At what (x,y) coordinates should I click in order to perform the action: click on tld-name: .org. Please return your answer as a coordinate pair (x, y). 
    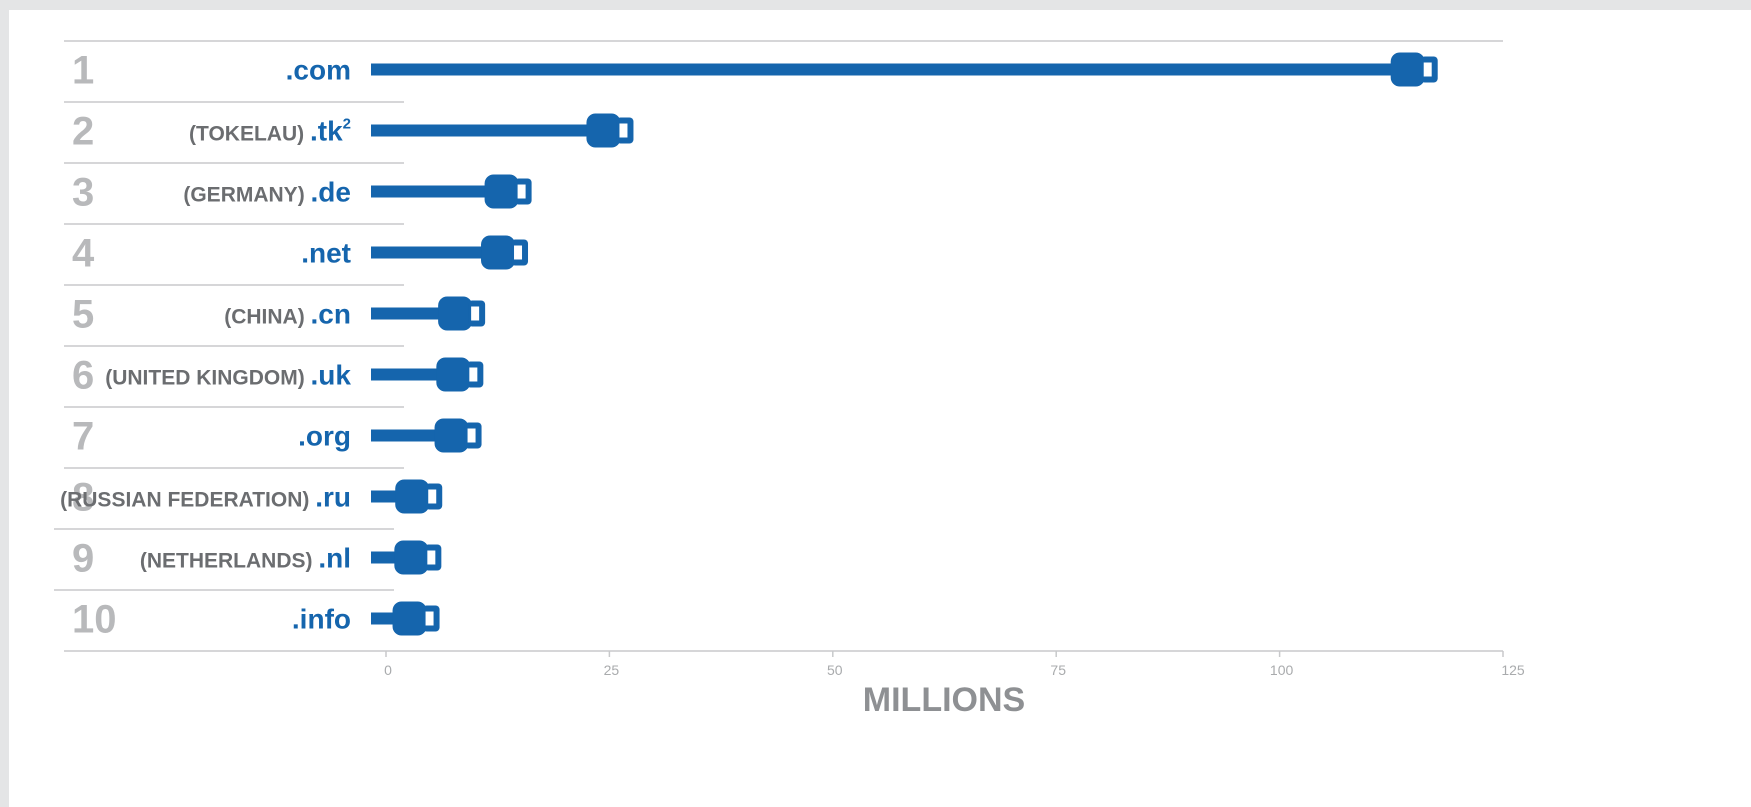
    Looking at the image, I should click on (324, 436).